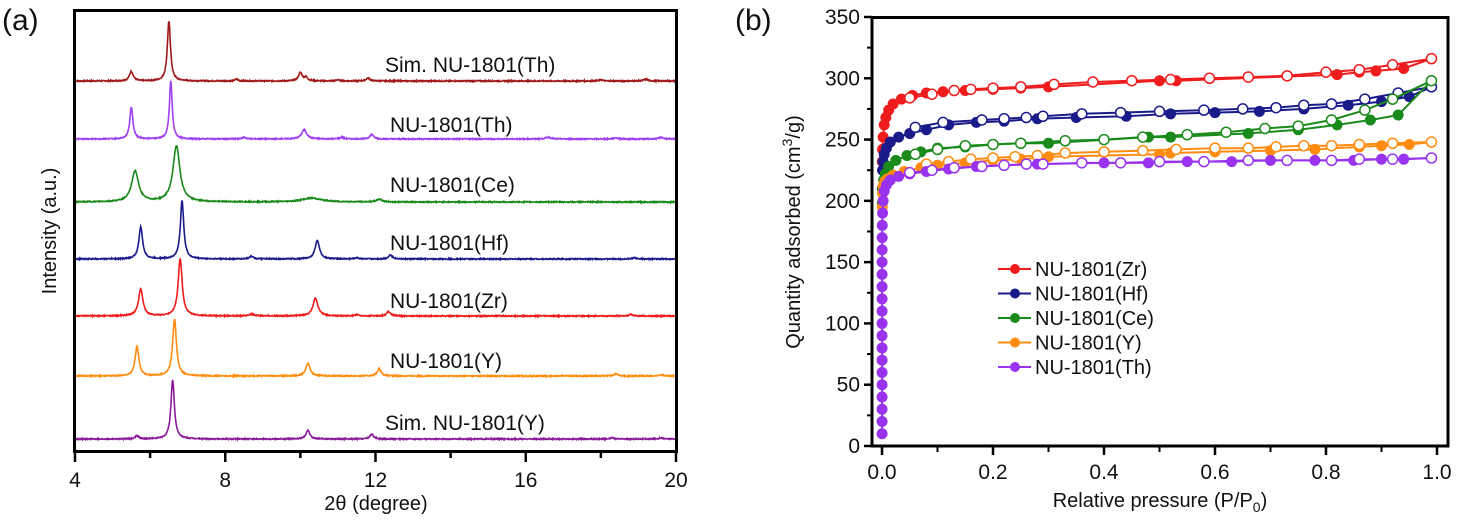 The width and height of the screenshot is (1458, 527). I want to click on x-tick-label: 12, so click(375, 480).